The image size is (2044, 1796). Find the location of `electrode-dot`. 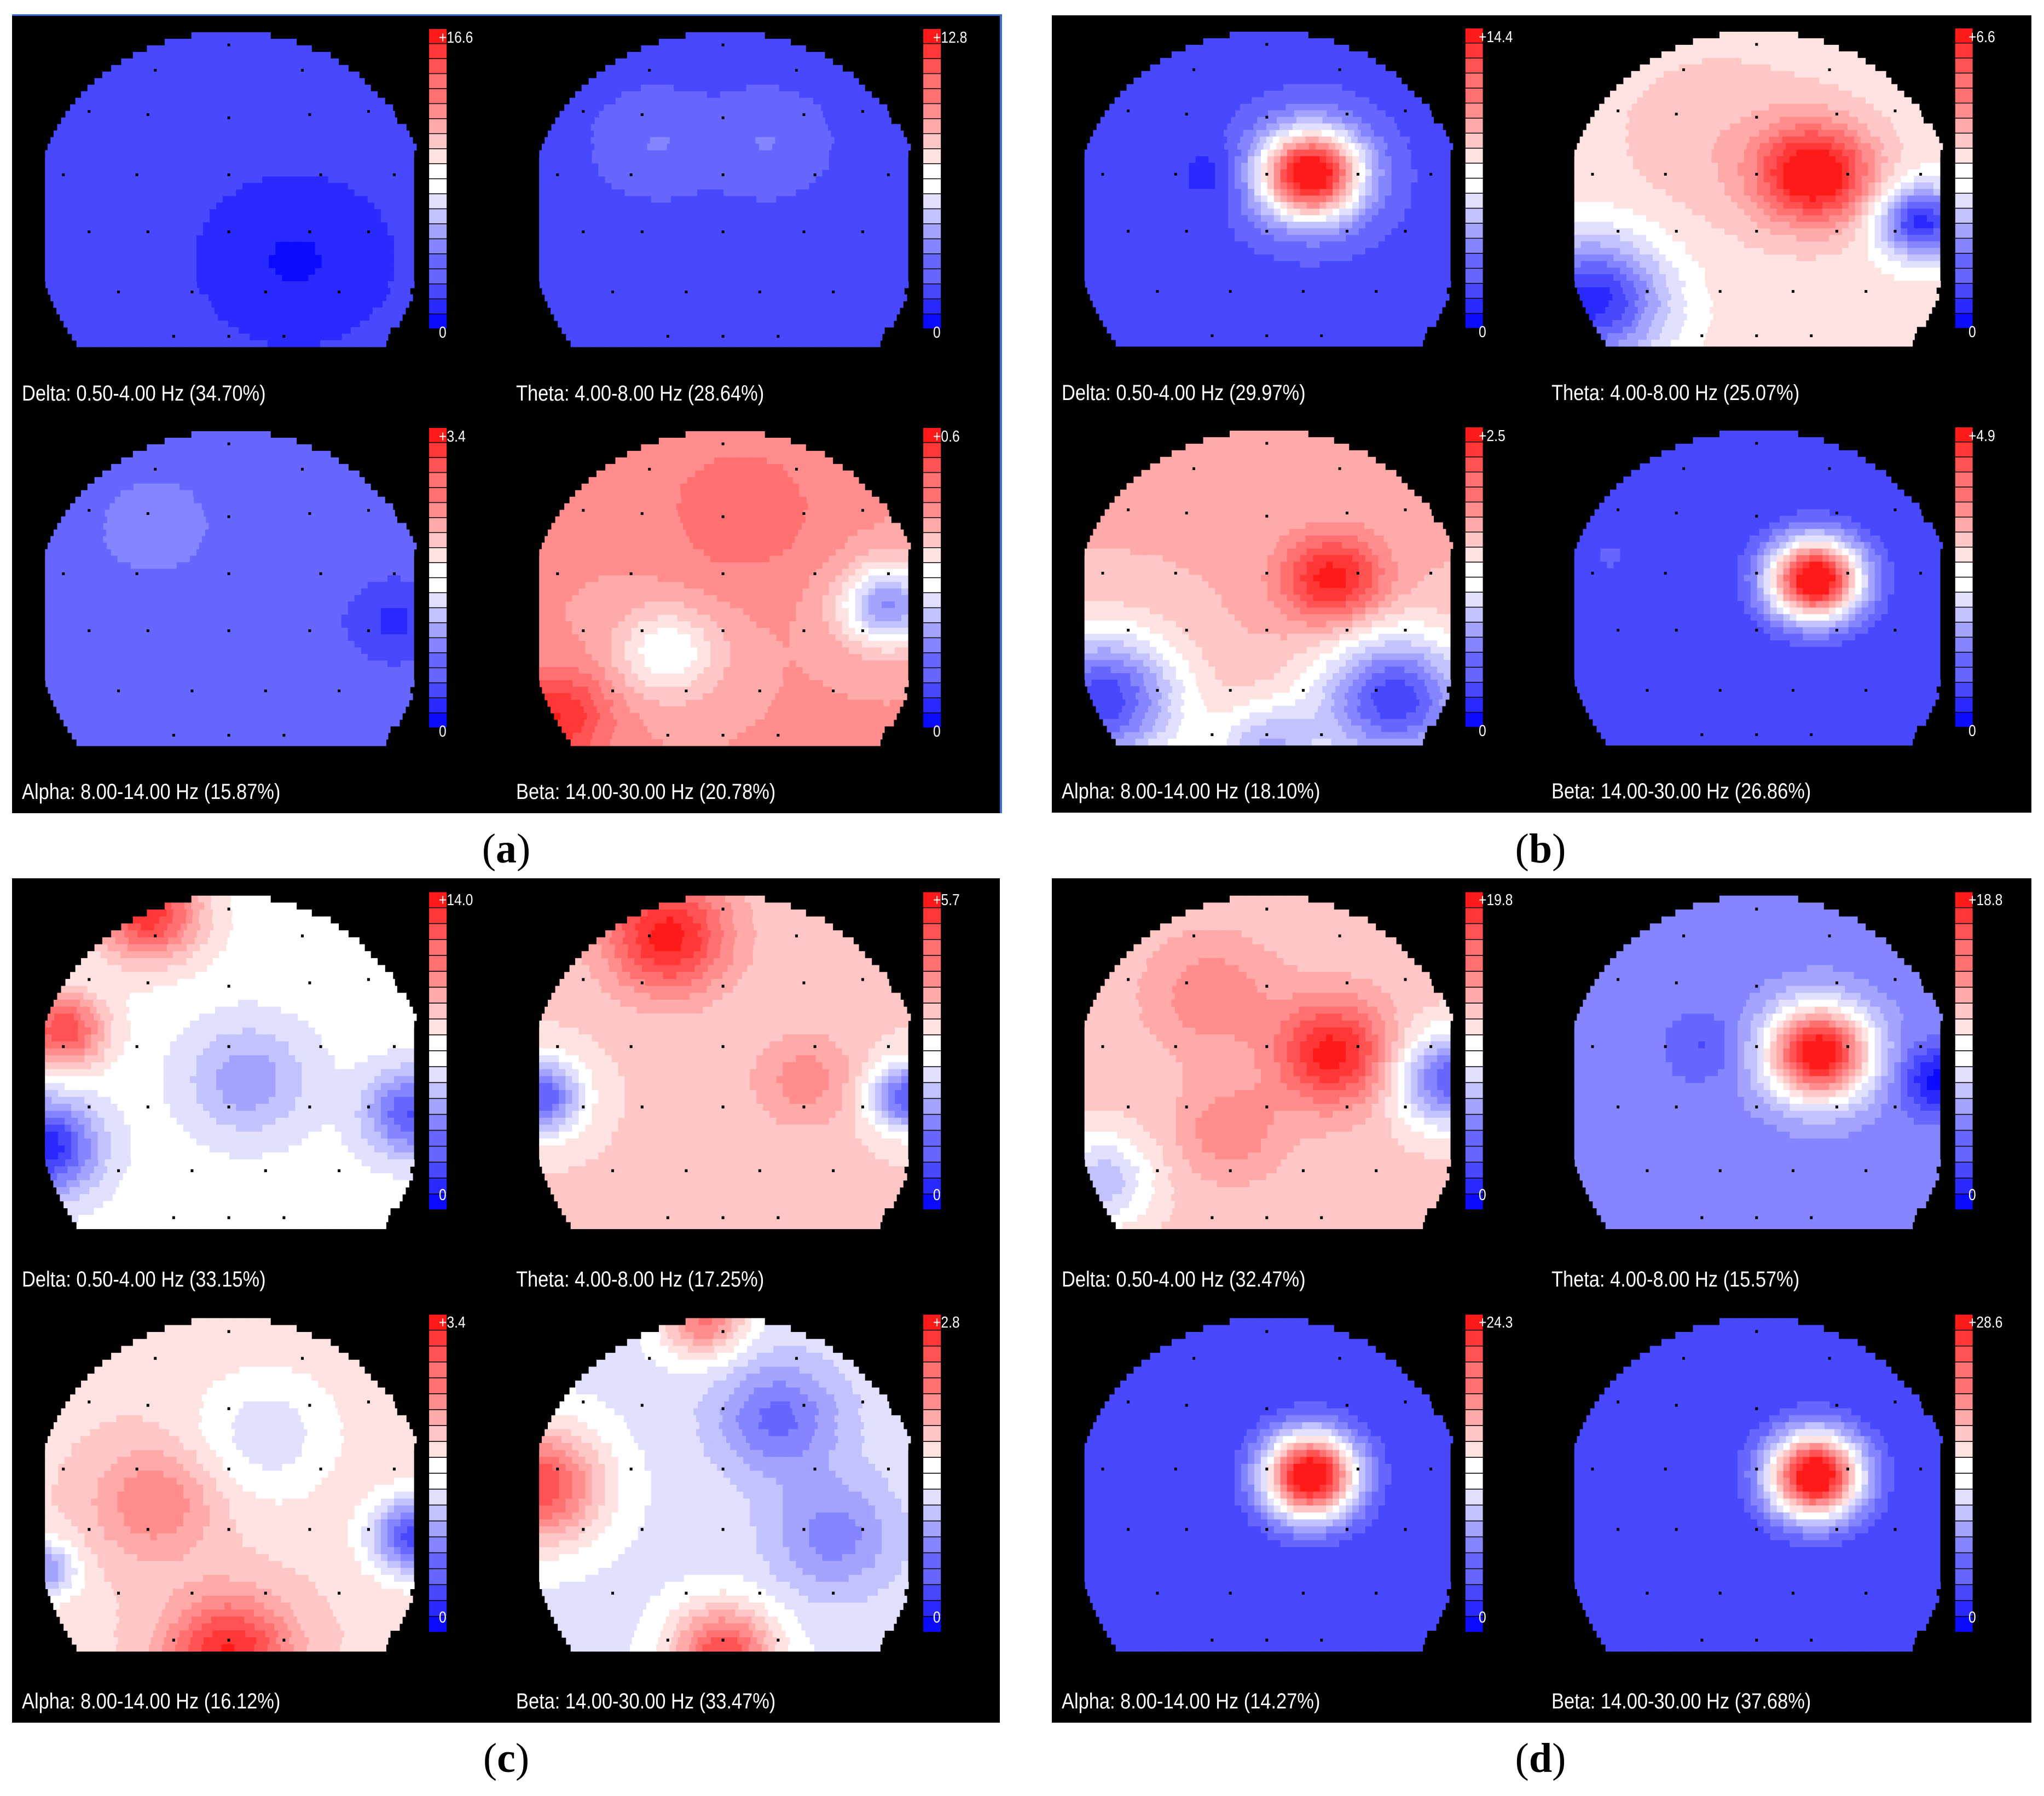

electrode-dot is located at coordinates (642, 232).